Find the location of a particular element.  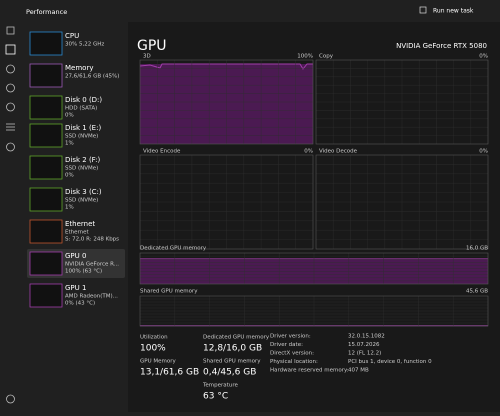

run-new-task: Run new task is located at coordinates (453, 11).